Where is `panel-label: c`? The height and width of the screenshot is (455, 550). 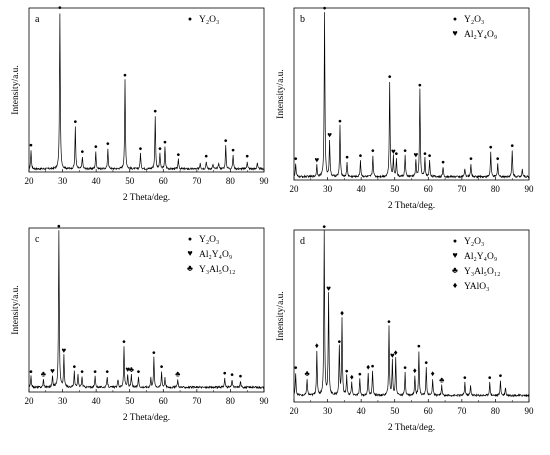
panel-label: c is located at coordinates (37, 239).